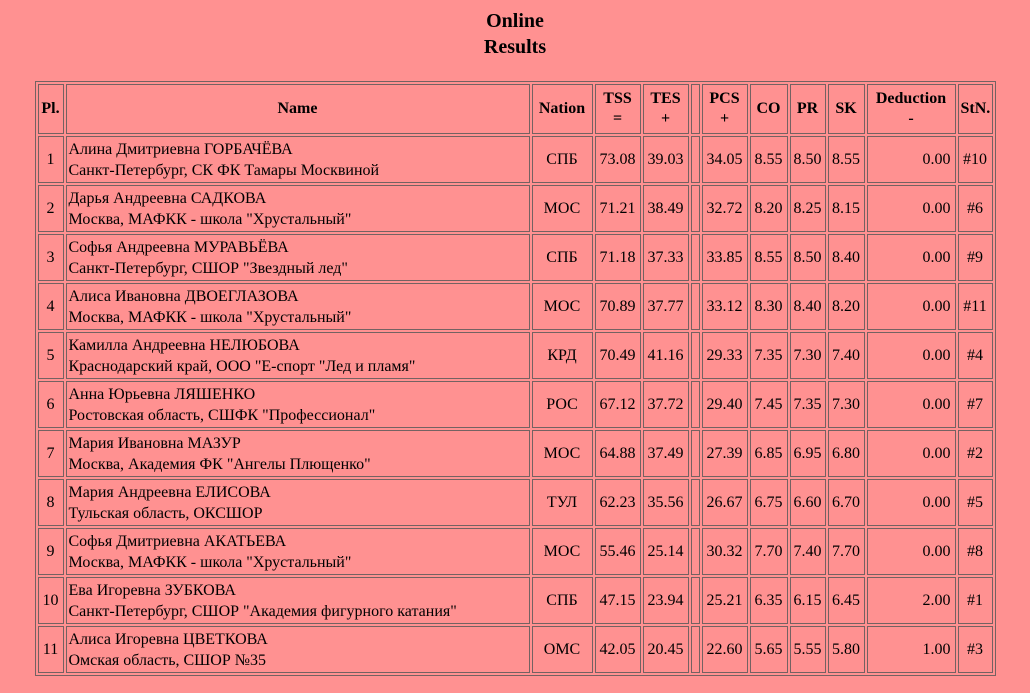  I want to click on cell-tes: 38.49, so click(665, 208).